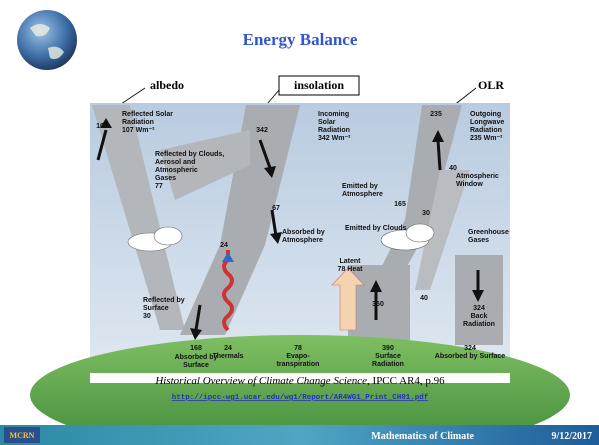 This screenshot has height=445, width=599. I want to click on callout: insolation, so click(319, 85).